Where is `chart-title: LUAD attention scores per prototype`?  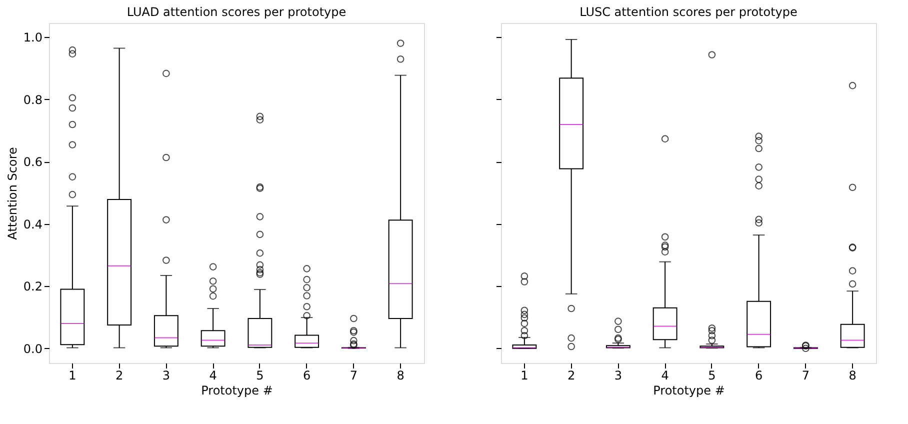 chart-title: LUAD attention scores per prototype is located at coordinates (236, 12).